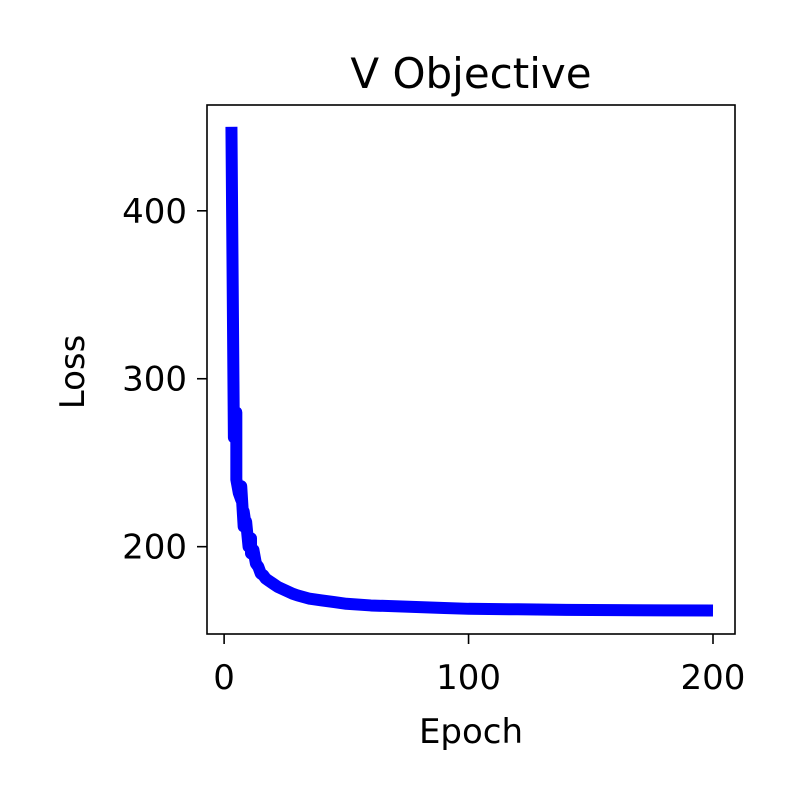  Describe the element at coordinates (73, 372) in the screenshot. I see `y-axis-label: Loss` at that location.